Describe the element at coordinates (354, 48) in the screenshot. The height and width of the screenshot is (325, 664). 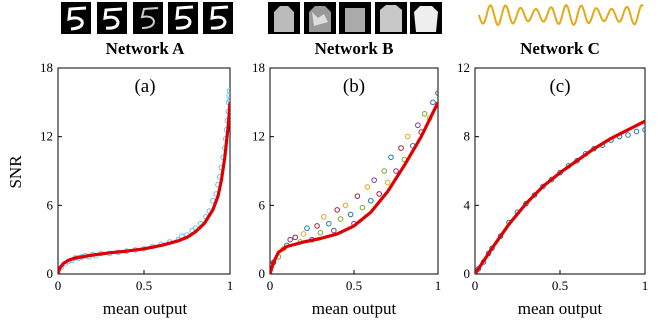
I see `panel-b-title: Network B` at that location.